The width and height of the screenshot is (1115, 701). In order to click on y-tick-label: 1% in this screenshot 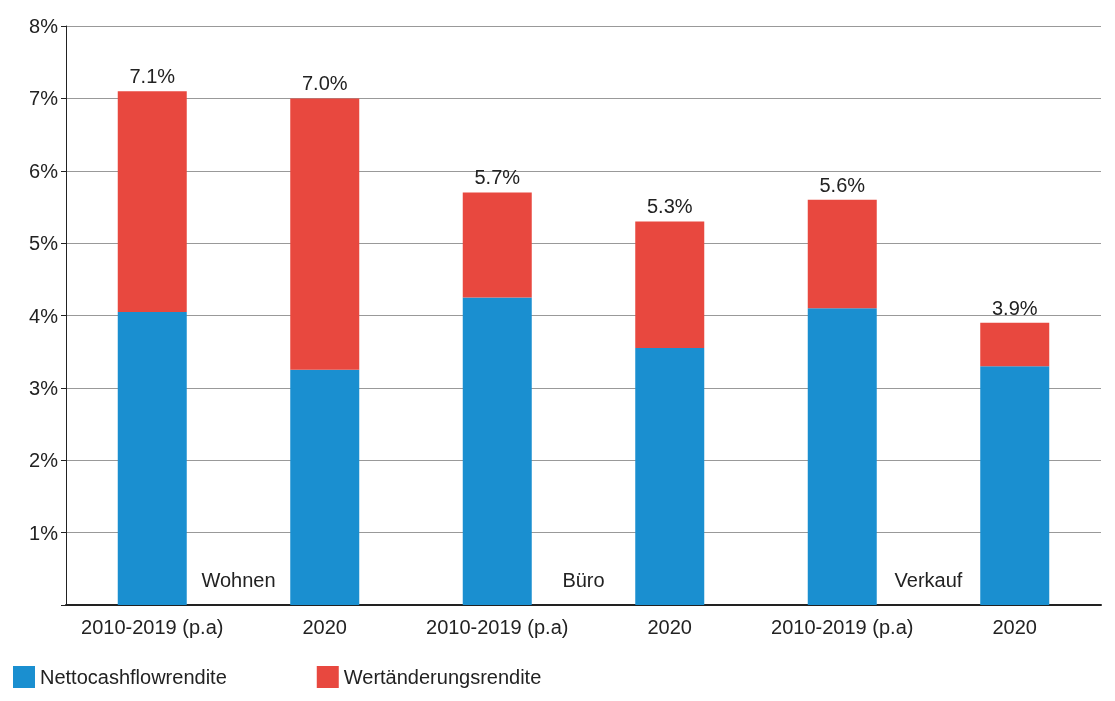, I will do `click(44, 532)`.